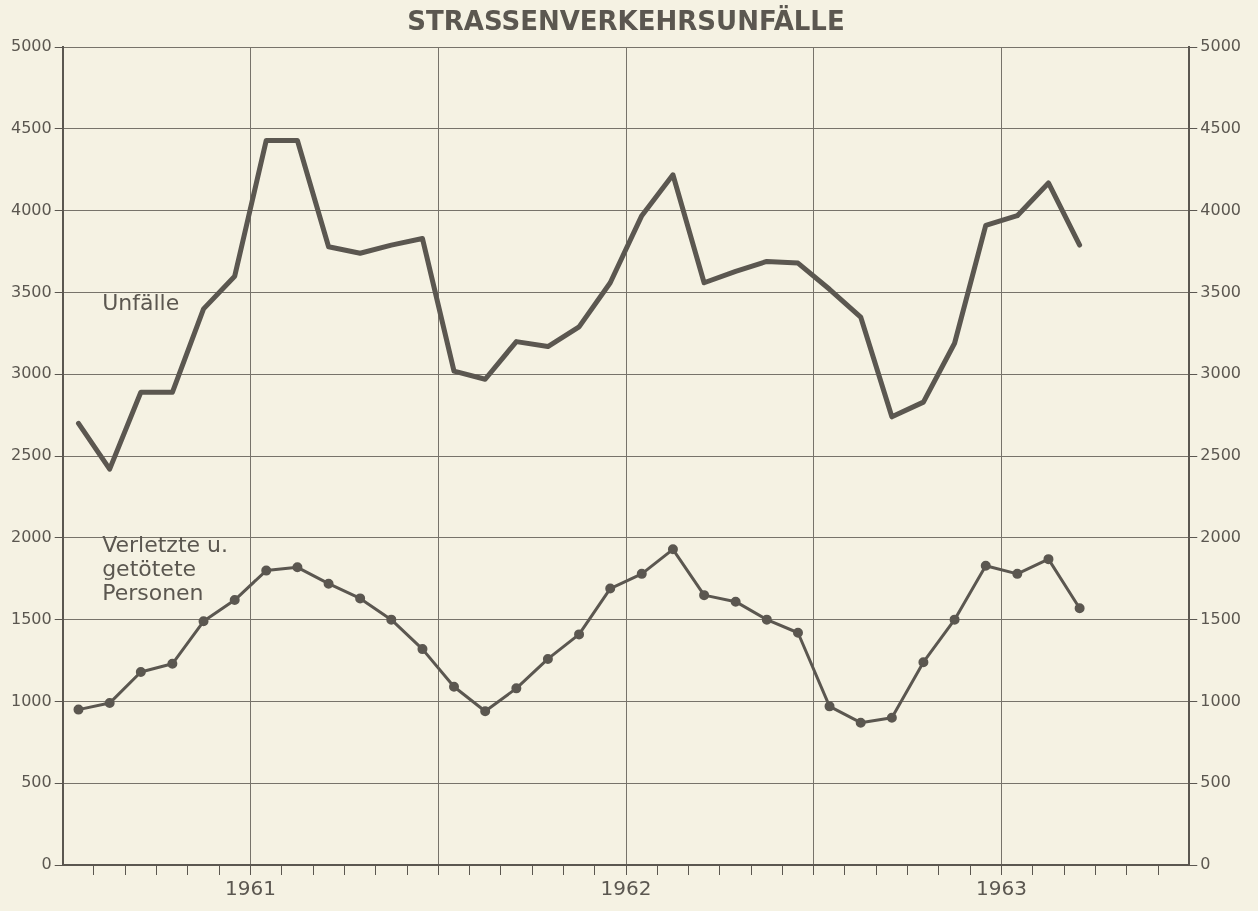 Image resolution: width=1258 pixels, height=911 pixels. I want to click on y-tick-label: 2500, so click(31, 455).